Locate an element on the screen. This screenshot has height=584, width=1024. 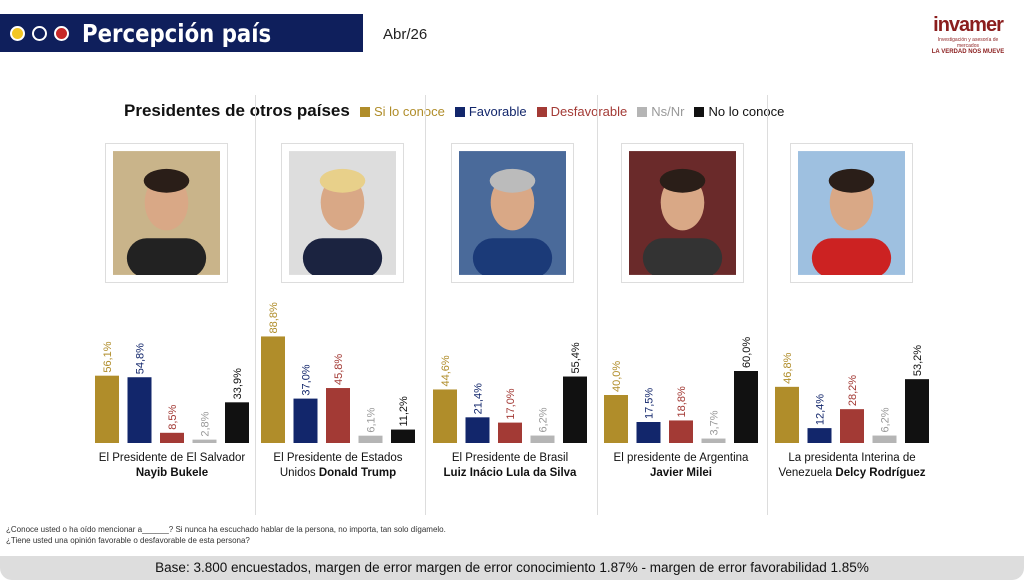
president-name: Javier Milei is located at coordinates (680, 473).